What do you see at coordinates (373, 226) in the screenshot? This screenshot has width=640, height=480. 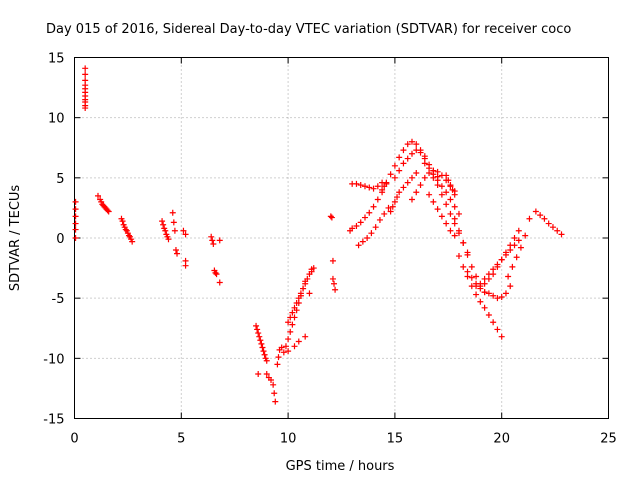 I see `series-arc-13c` at bounding box center [373, 226].